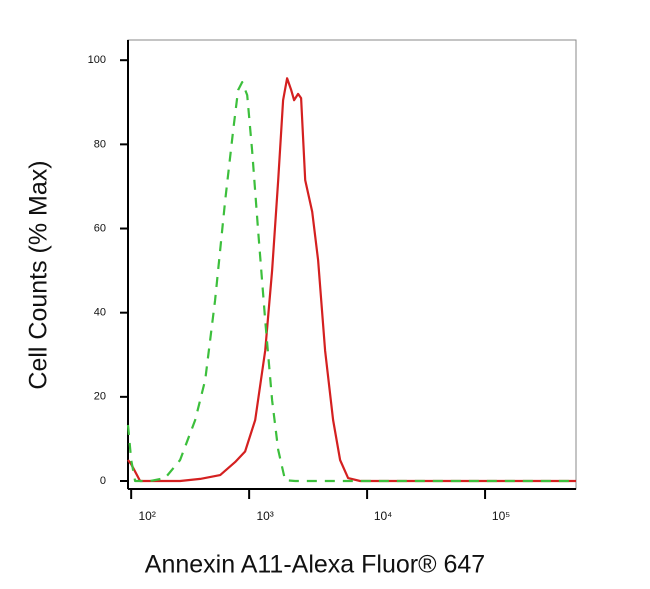 This screenshot has width=650, height=589. Describe the element at coordinates (264, 516) in the screenshot. I see `x-tick-label: 10³` at that location.